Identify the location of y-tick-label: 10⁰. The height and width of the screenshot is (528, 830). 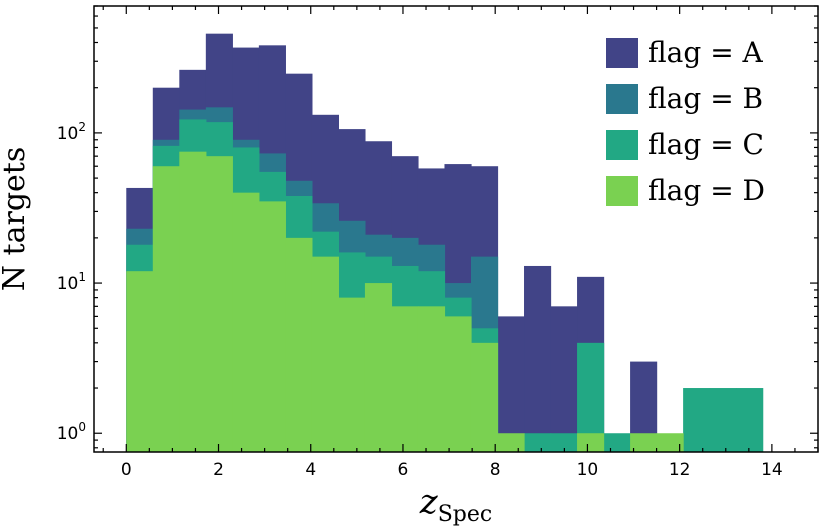
(71, 432).